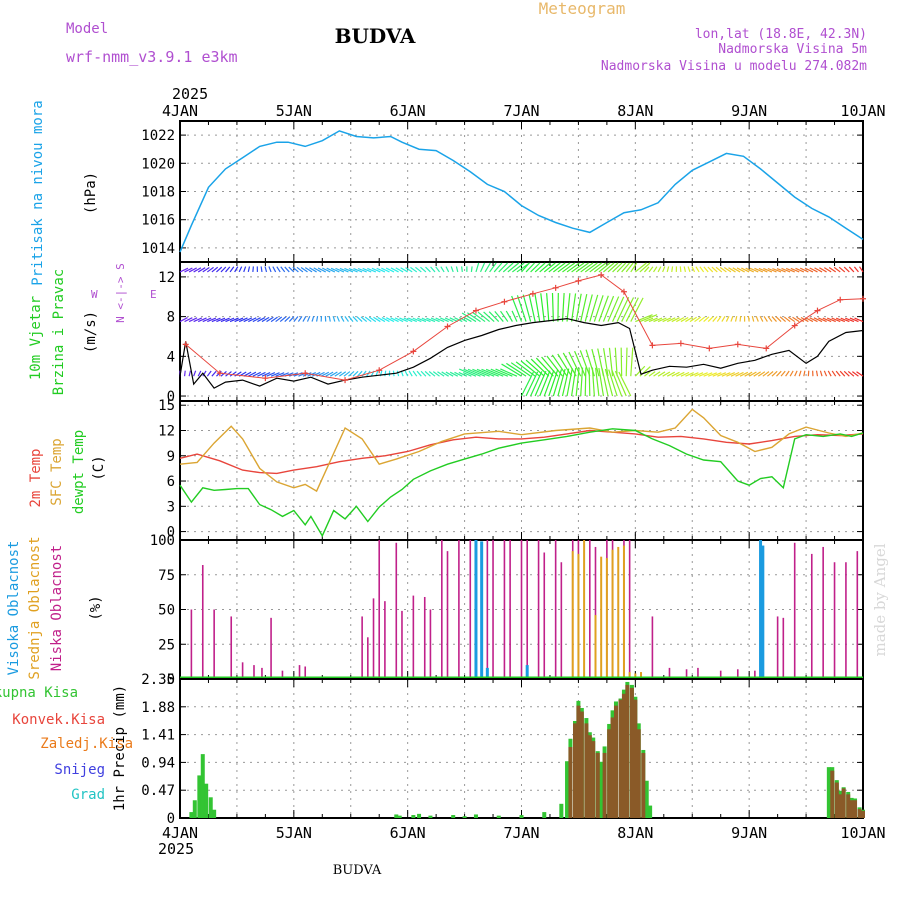 The image size is (900, 900). What do you see at coordinates (57, 471) in the screenshot?
I see `sfc-temp-axis-label: SFC Temp` at bounding box center [57, 471].